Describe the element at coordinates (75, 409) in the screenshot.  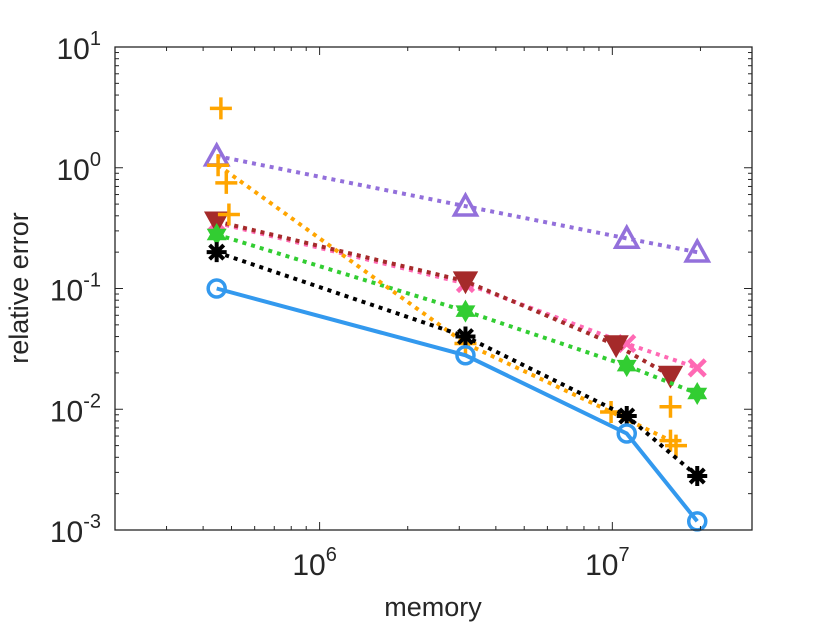
I see `y-tick-label: 10⁻²` at that location.